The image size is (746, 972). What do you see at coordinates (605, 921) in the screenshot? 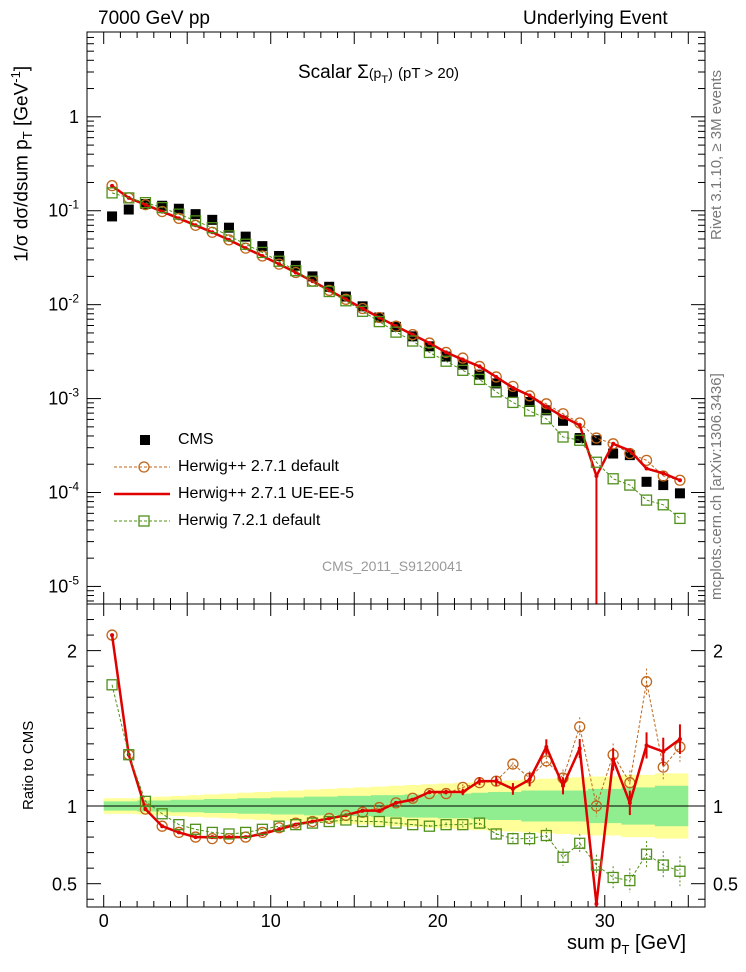
I see `x-tick-label: 30` at bounding box center [605, 921].